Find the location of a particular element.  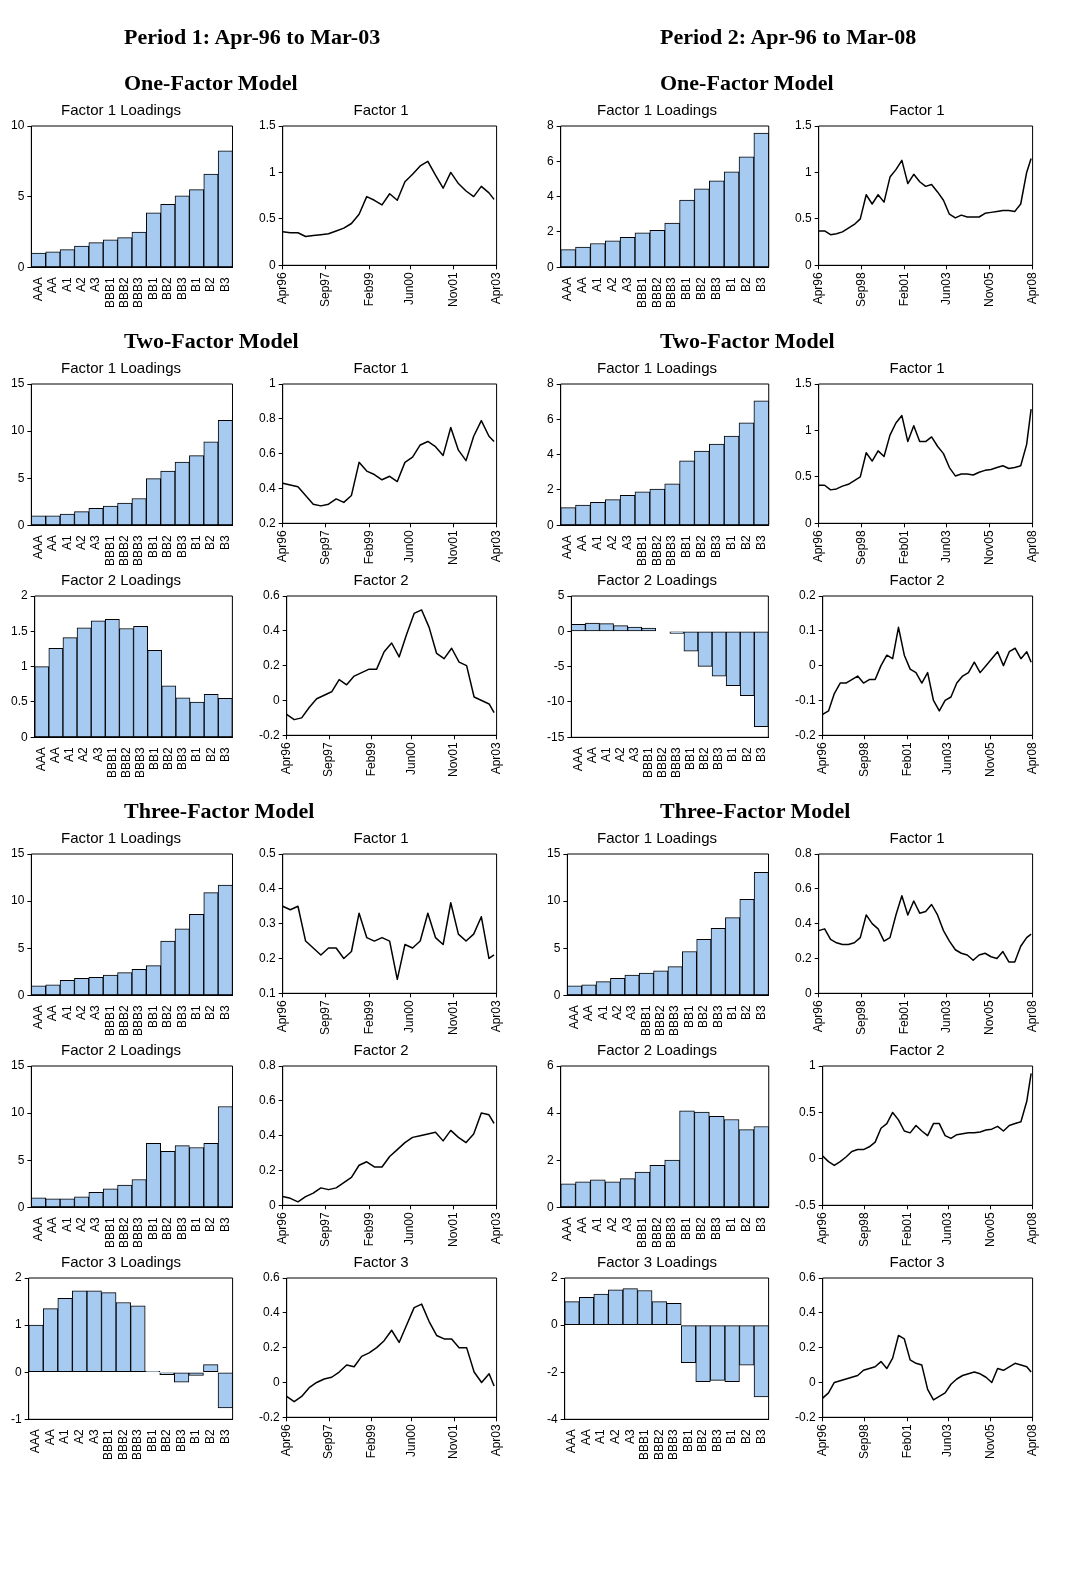

text: Two-Factor Model is located at coordinates (747, 341).